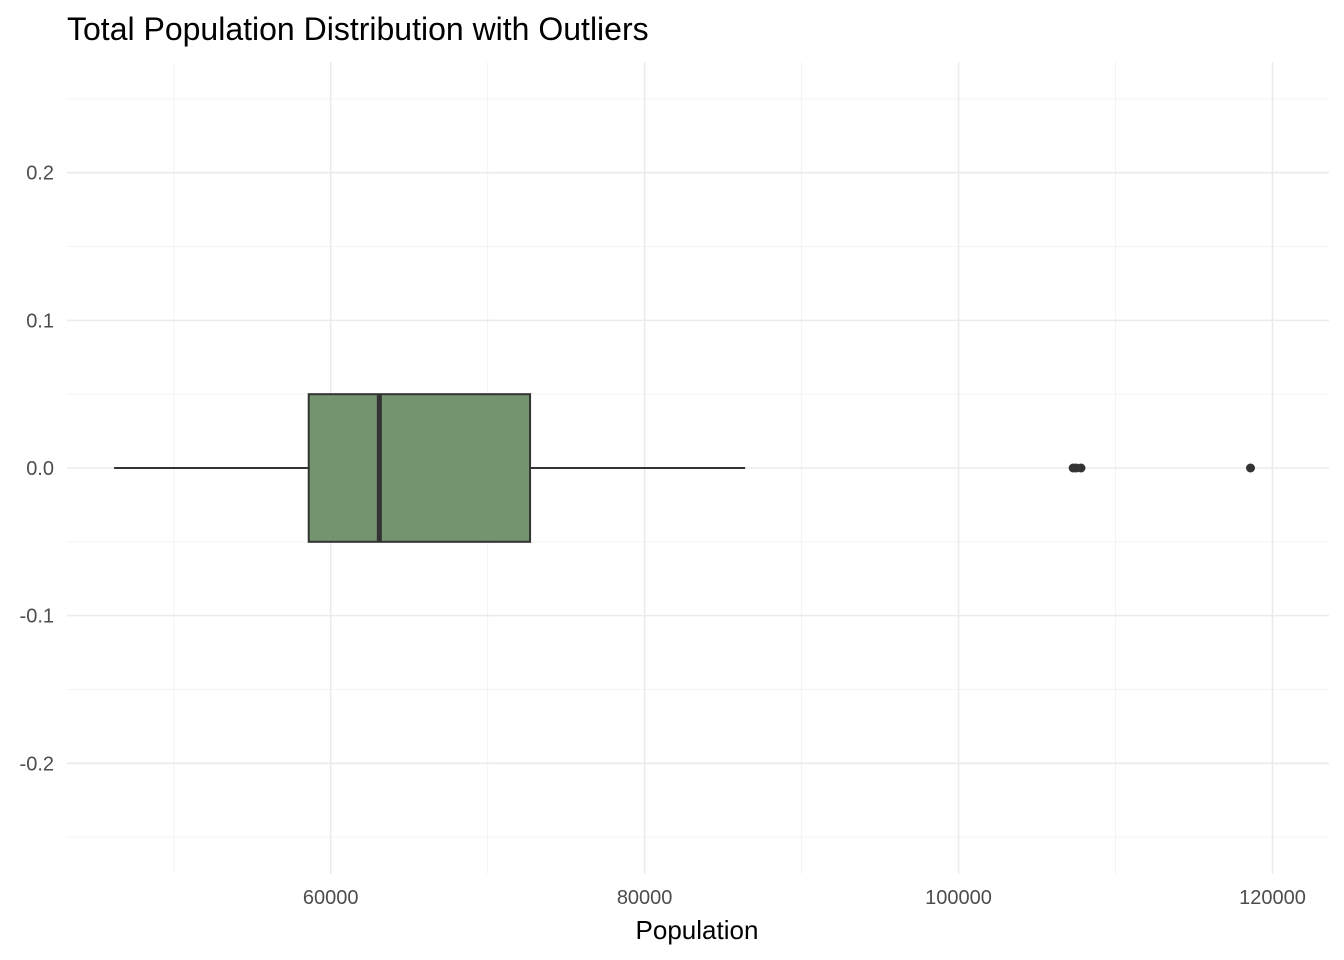 This screenshot has height=960, width=1344. Describe the element at coordinates (40, 321) in the screenshot. I see `y-tick-label: 0.1` at that location.